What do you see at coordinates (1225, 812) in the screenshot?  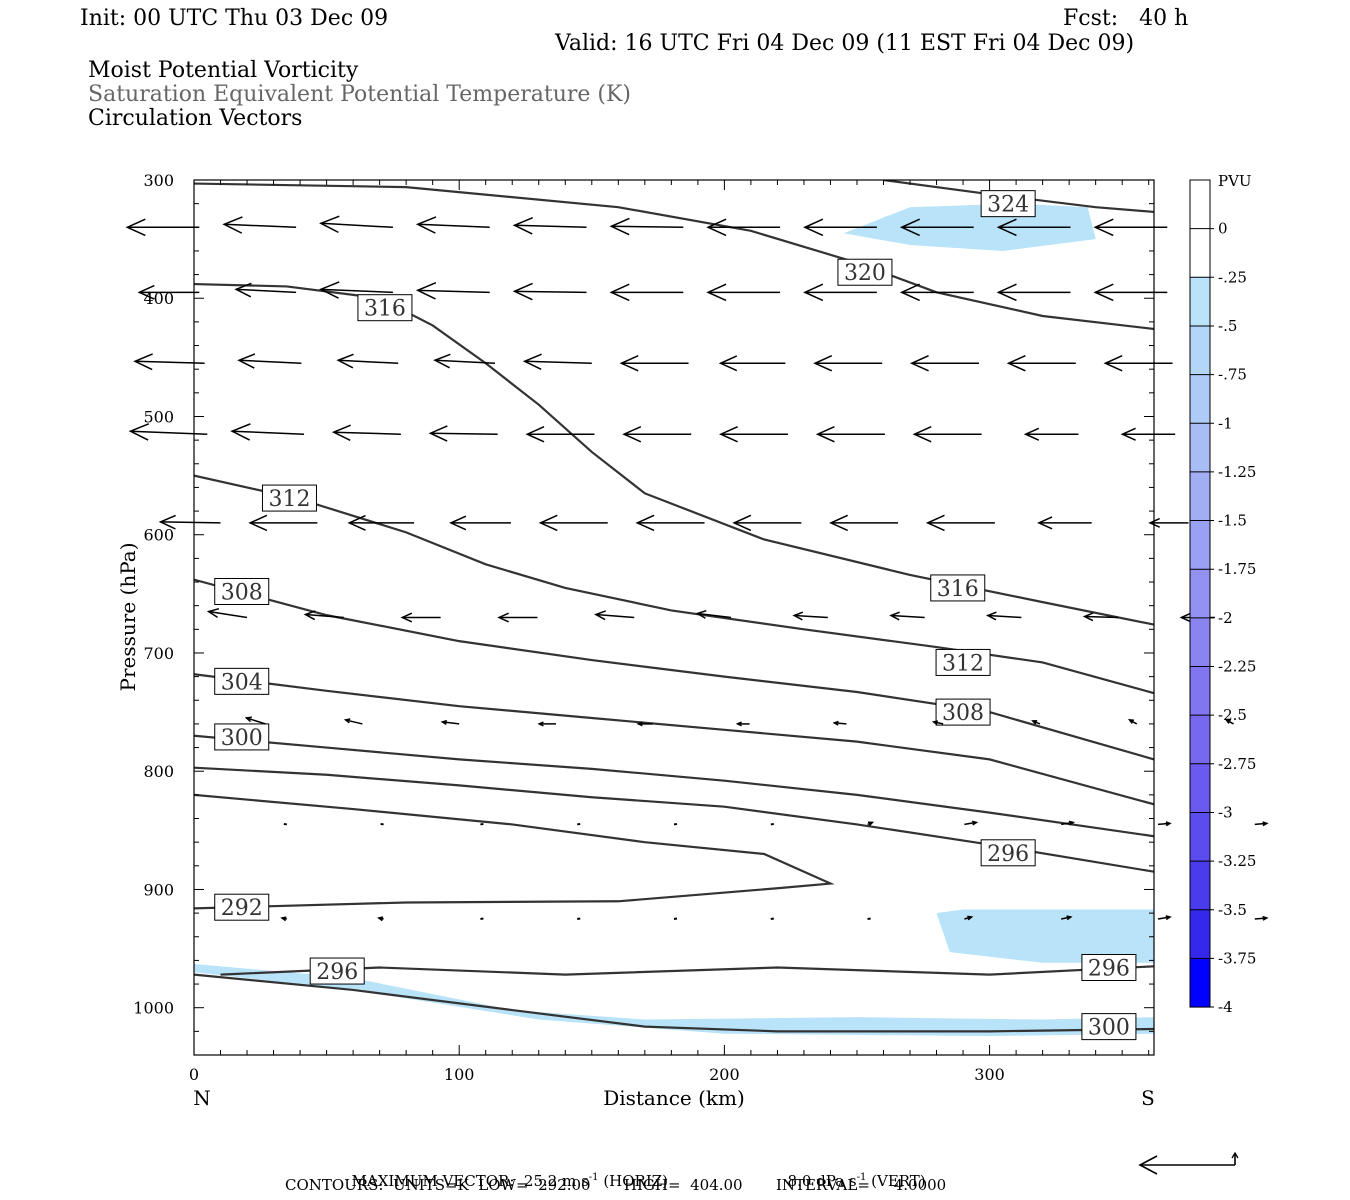 I see `colorbar-label: -3` at bounding box center [1225, 812].